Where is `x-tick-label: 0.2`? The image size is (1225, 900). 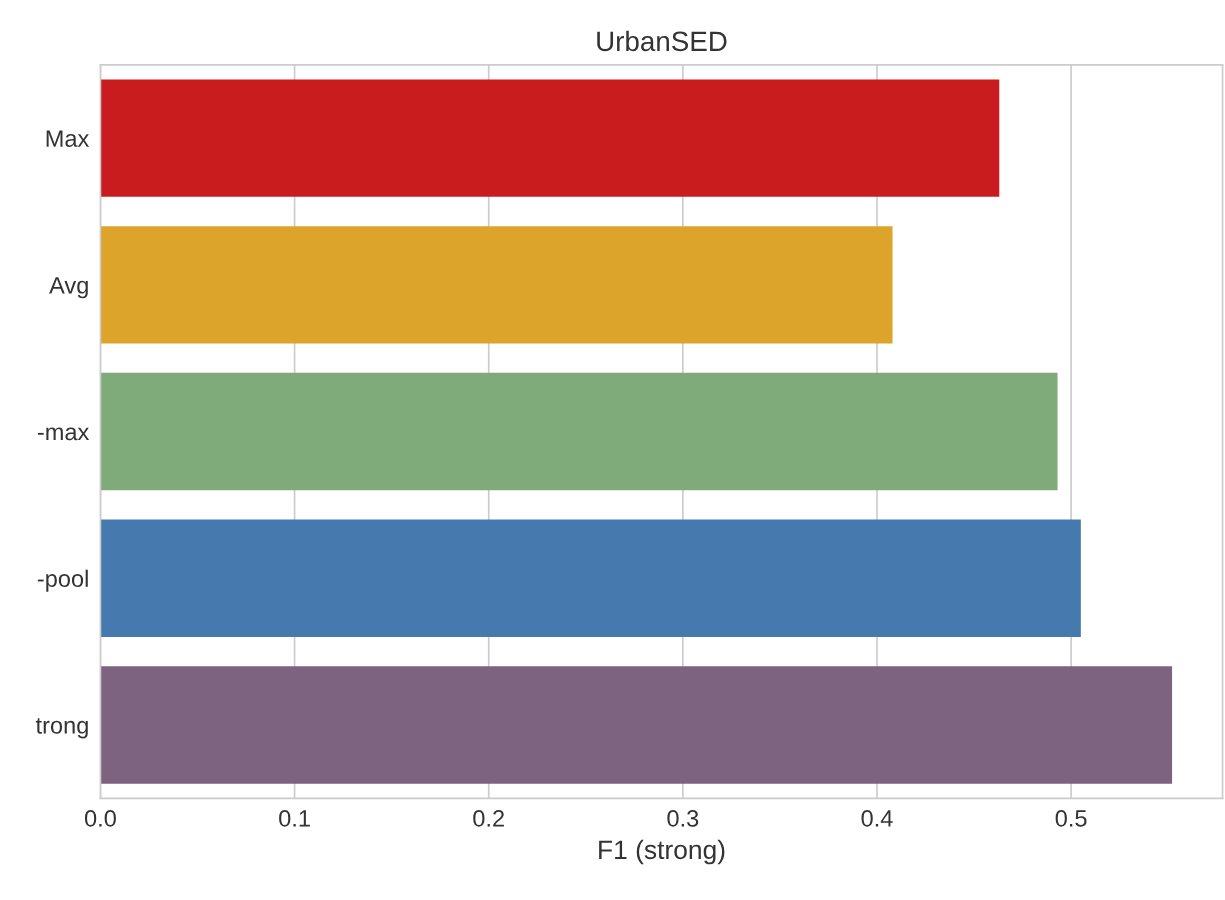 x-tick-label: 0.2 is located at coordinates (488, 818).